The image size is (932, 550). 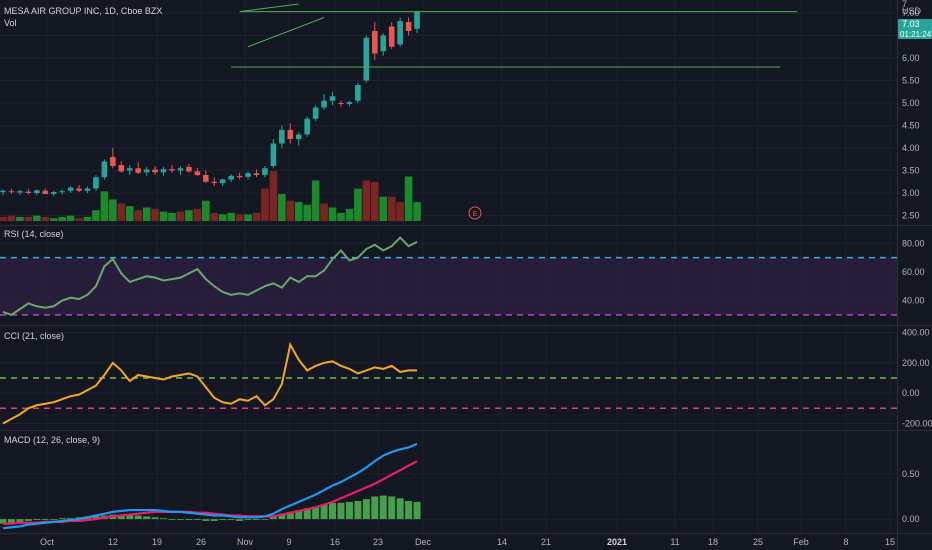 What do you see at coordinates (10, 23) in the screenshot?
I see `volume-label: Vol` at bounding box center [10, 23].